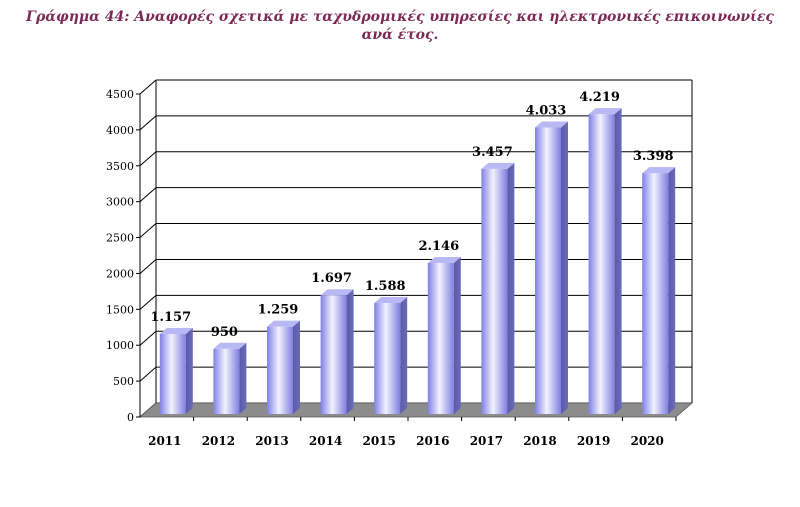 Image resolution: width=800 pixels, height=507 pixels. What do you see at coordinates (218, 441) in the screenshot?
I see `x-tick-label: 2012` at bounding box center [218, 441].